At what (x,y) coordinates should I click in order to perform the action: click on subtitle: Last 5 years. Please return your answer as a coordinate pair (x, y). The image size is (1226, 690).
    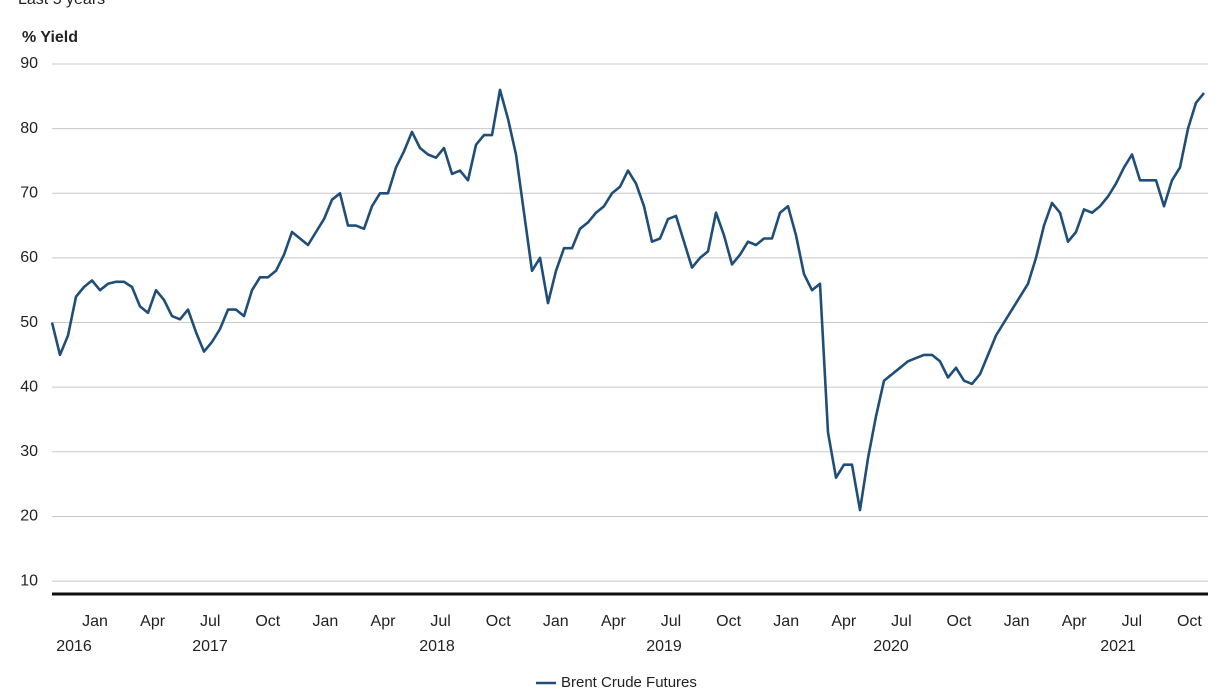
    Looking at the image, I should click on (61, 4).